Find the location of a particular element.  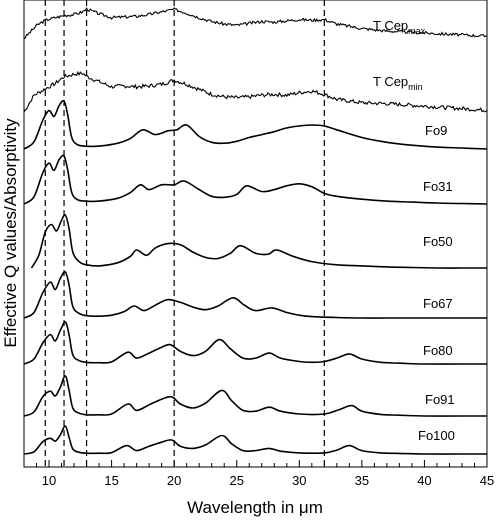

series-label-2: Fo9 is located at coordinates (436, 130).